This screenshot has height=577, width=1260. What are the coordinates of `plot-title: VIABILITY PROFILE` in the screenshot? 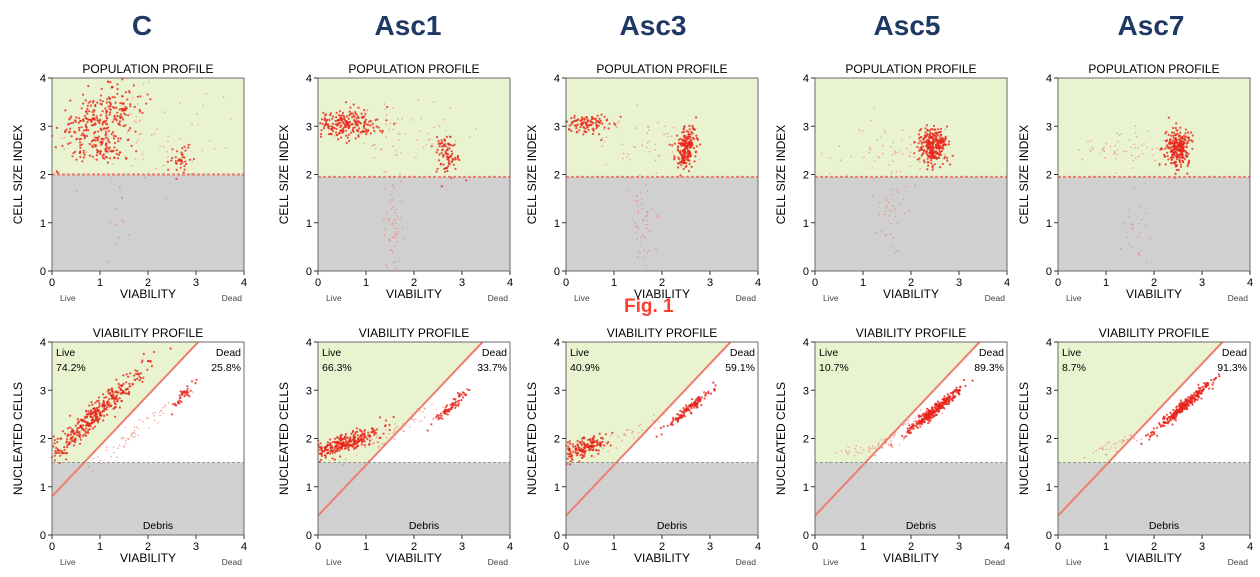 It's located at (1154, 333).